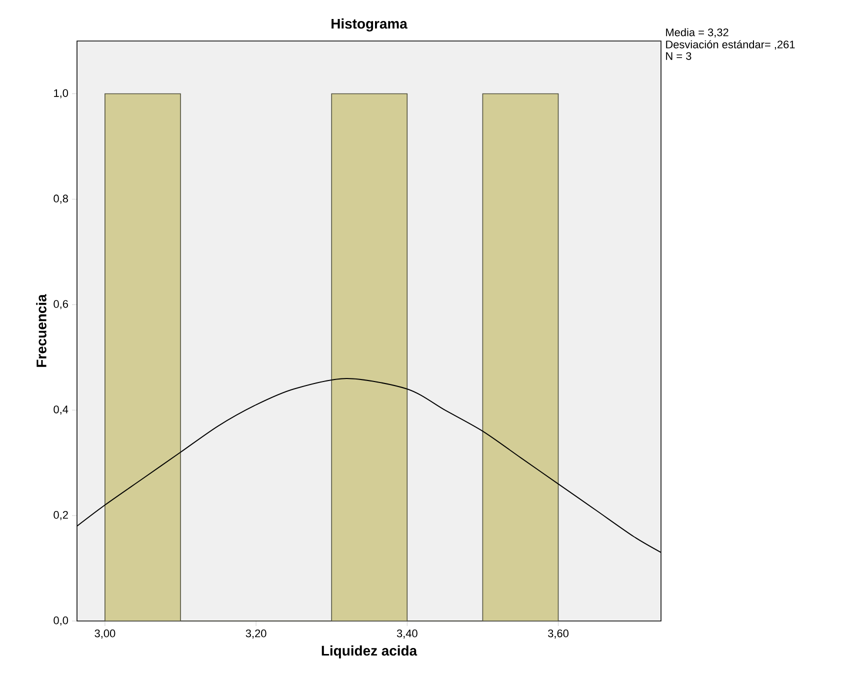 The image size is (861, 693). I want to click on text: Desviación estándar= ,261, so click(730, 45).